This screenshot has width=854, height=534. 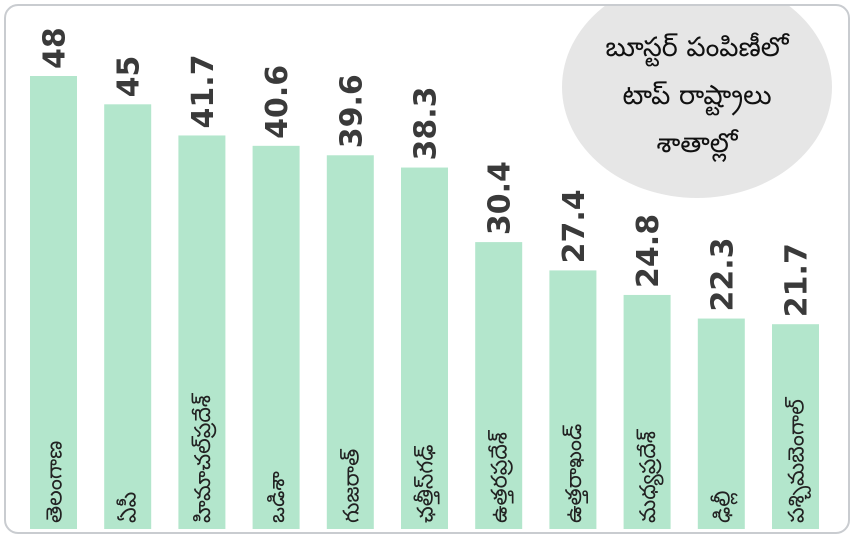 What do you see at coordinates (575, 473) in the screenshot?
I see `category-label-8: ఉత్తరాఖండ్` at bounding box center [575, 473].